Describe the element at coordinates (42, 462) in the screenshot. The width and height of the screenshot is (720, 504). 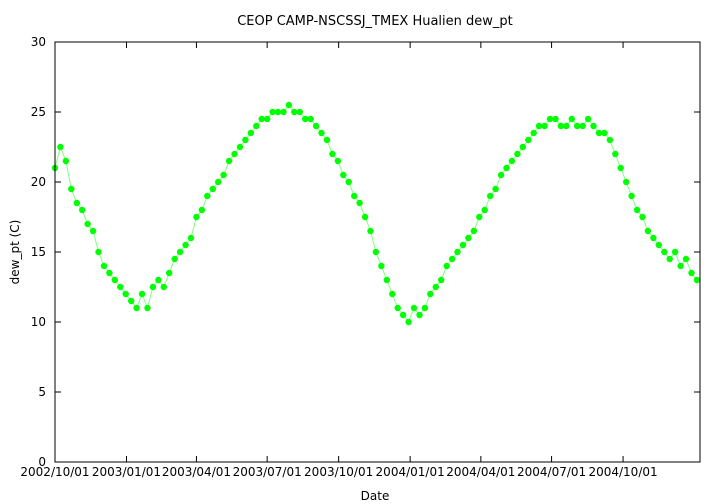
I see `y-tick-label: 0` at that location.